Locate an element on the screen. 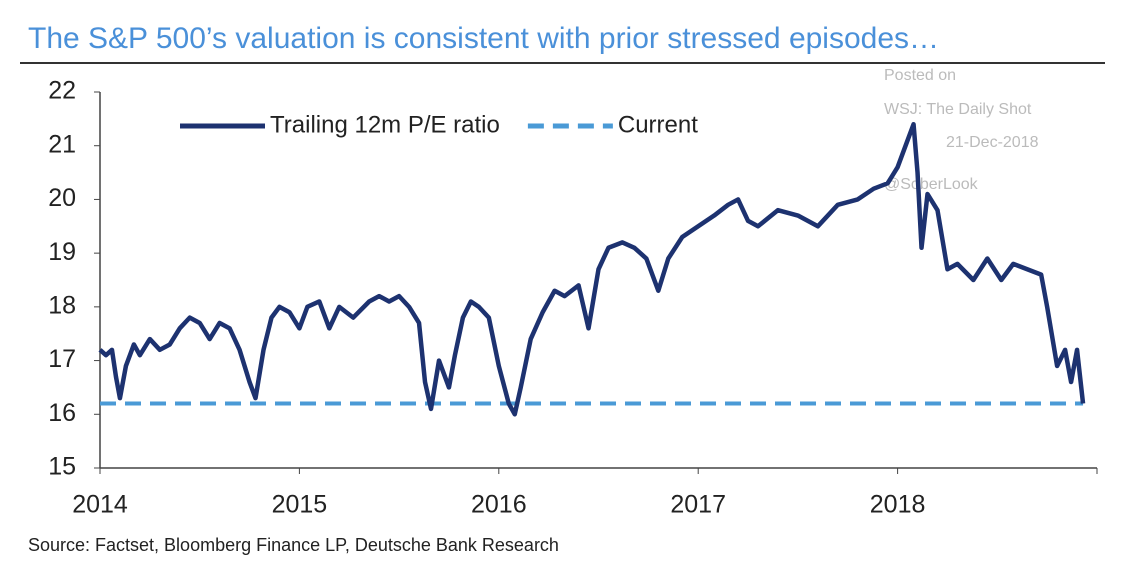  x-tick-label: 2015 is located at coordinates (300, 505).